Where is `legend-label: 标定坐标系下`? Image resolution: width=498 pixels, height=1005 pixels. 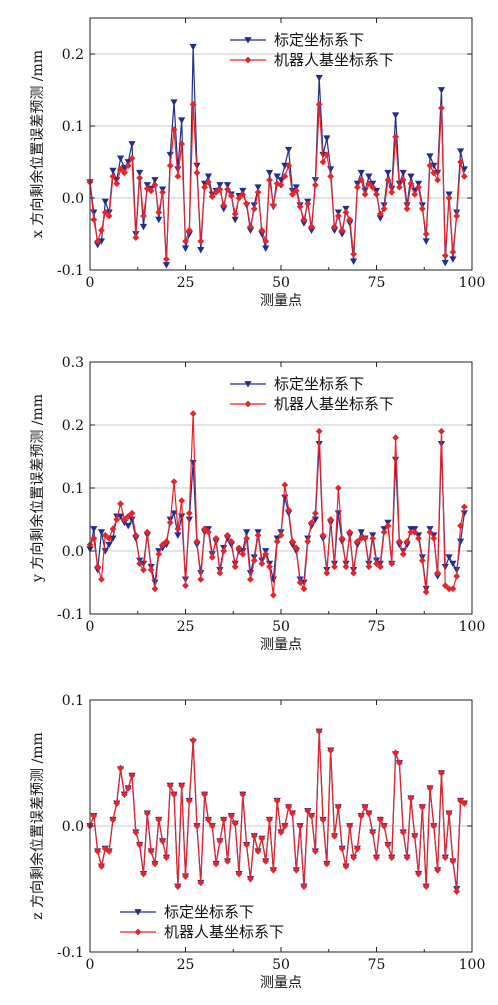
legend-label: 标定坐标系下 is located at coordinates (319, 40).